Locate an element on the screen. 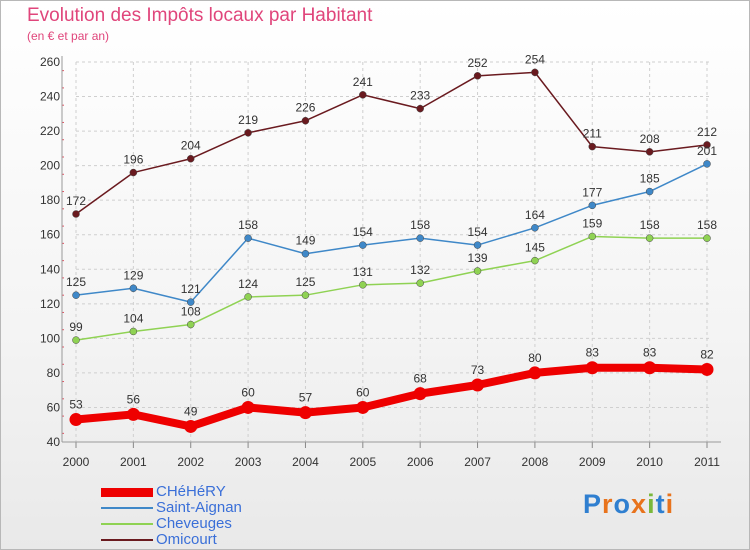 The width and height of the screenshot is (750, 550). data-label: 145 is located at coordinates (535, 248).